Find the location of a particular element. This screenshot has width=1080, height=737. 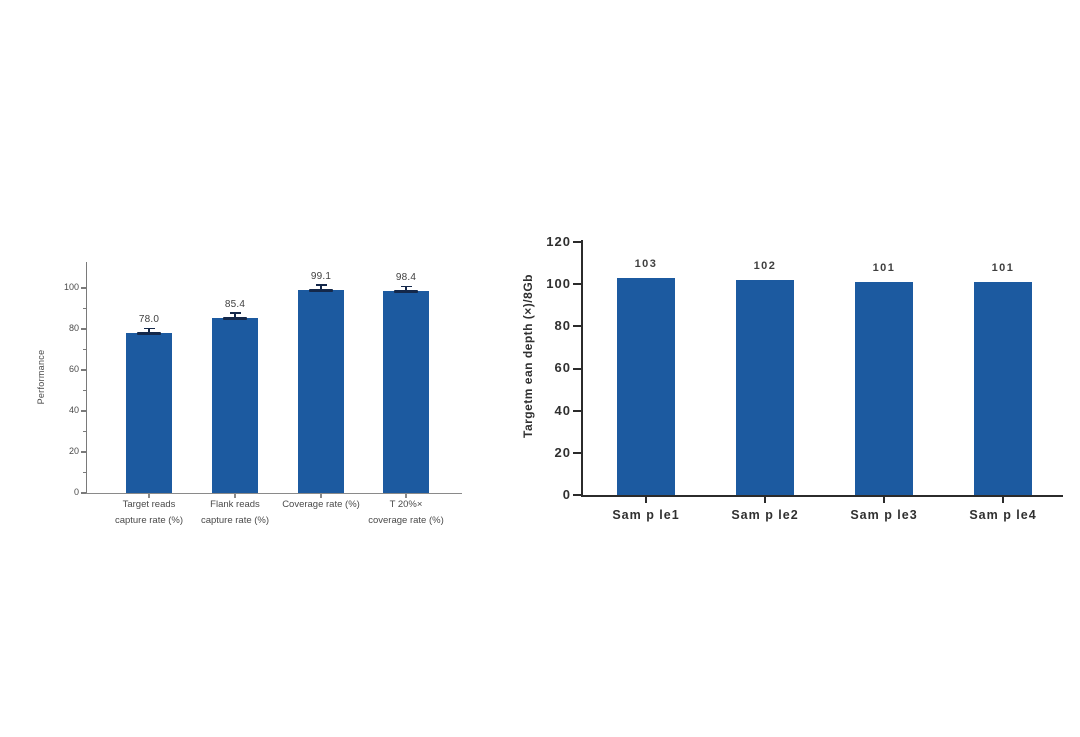

category-label: Coverage rate (%) is located at coordinates (321, 504).